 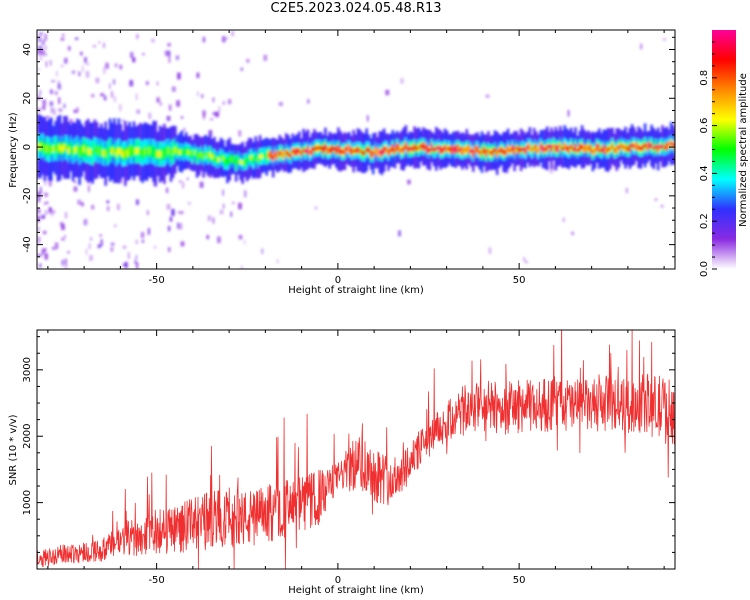 I want to click on colorbar-label: Normalized spectral amplitude, so click(x=743, y=150).